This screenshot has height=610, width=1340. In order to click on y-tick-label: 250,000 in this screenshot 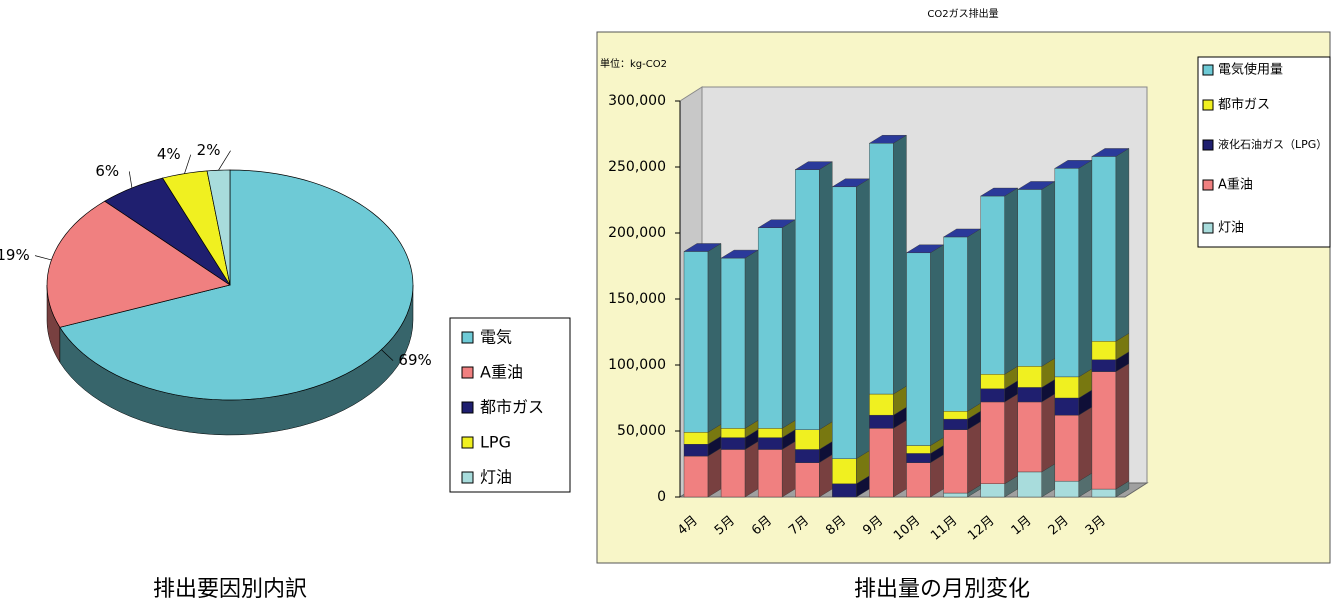, I will do `click(637, 167)`.